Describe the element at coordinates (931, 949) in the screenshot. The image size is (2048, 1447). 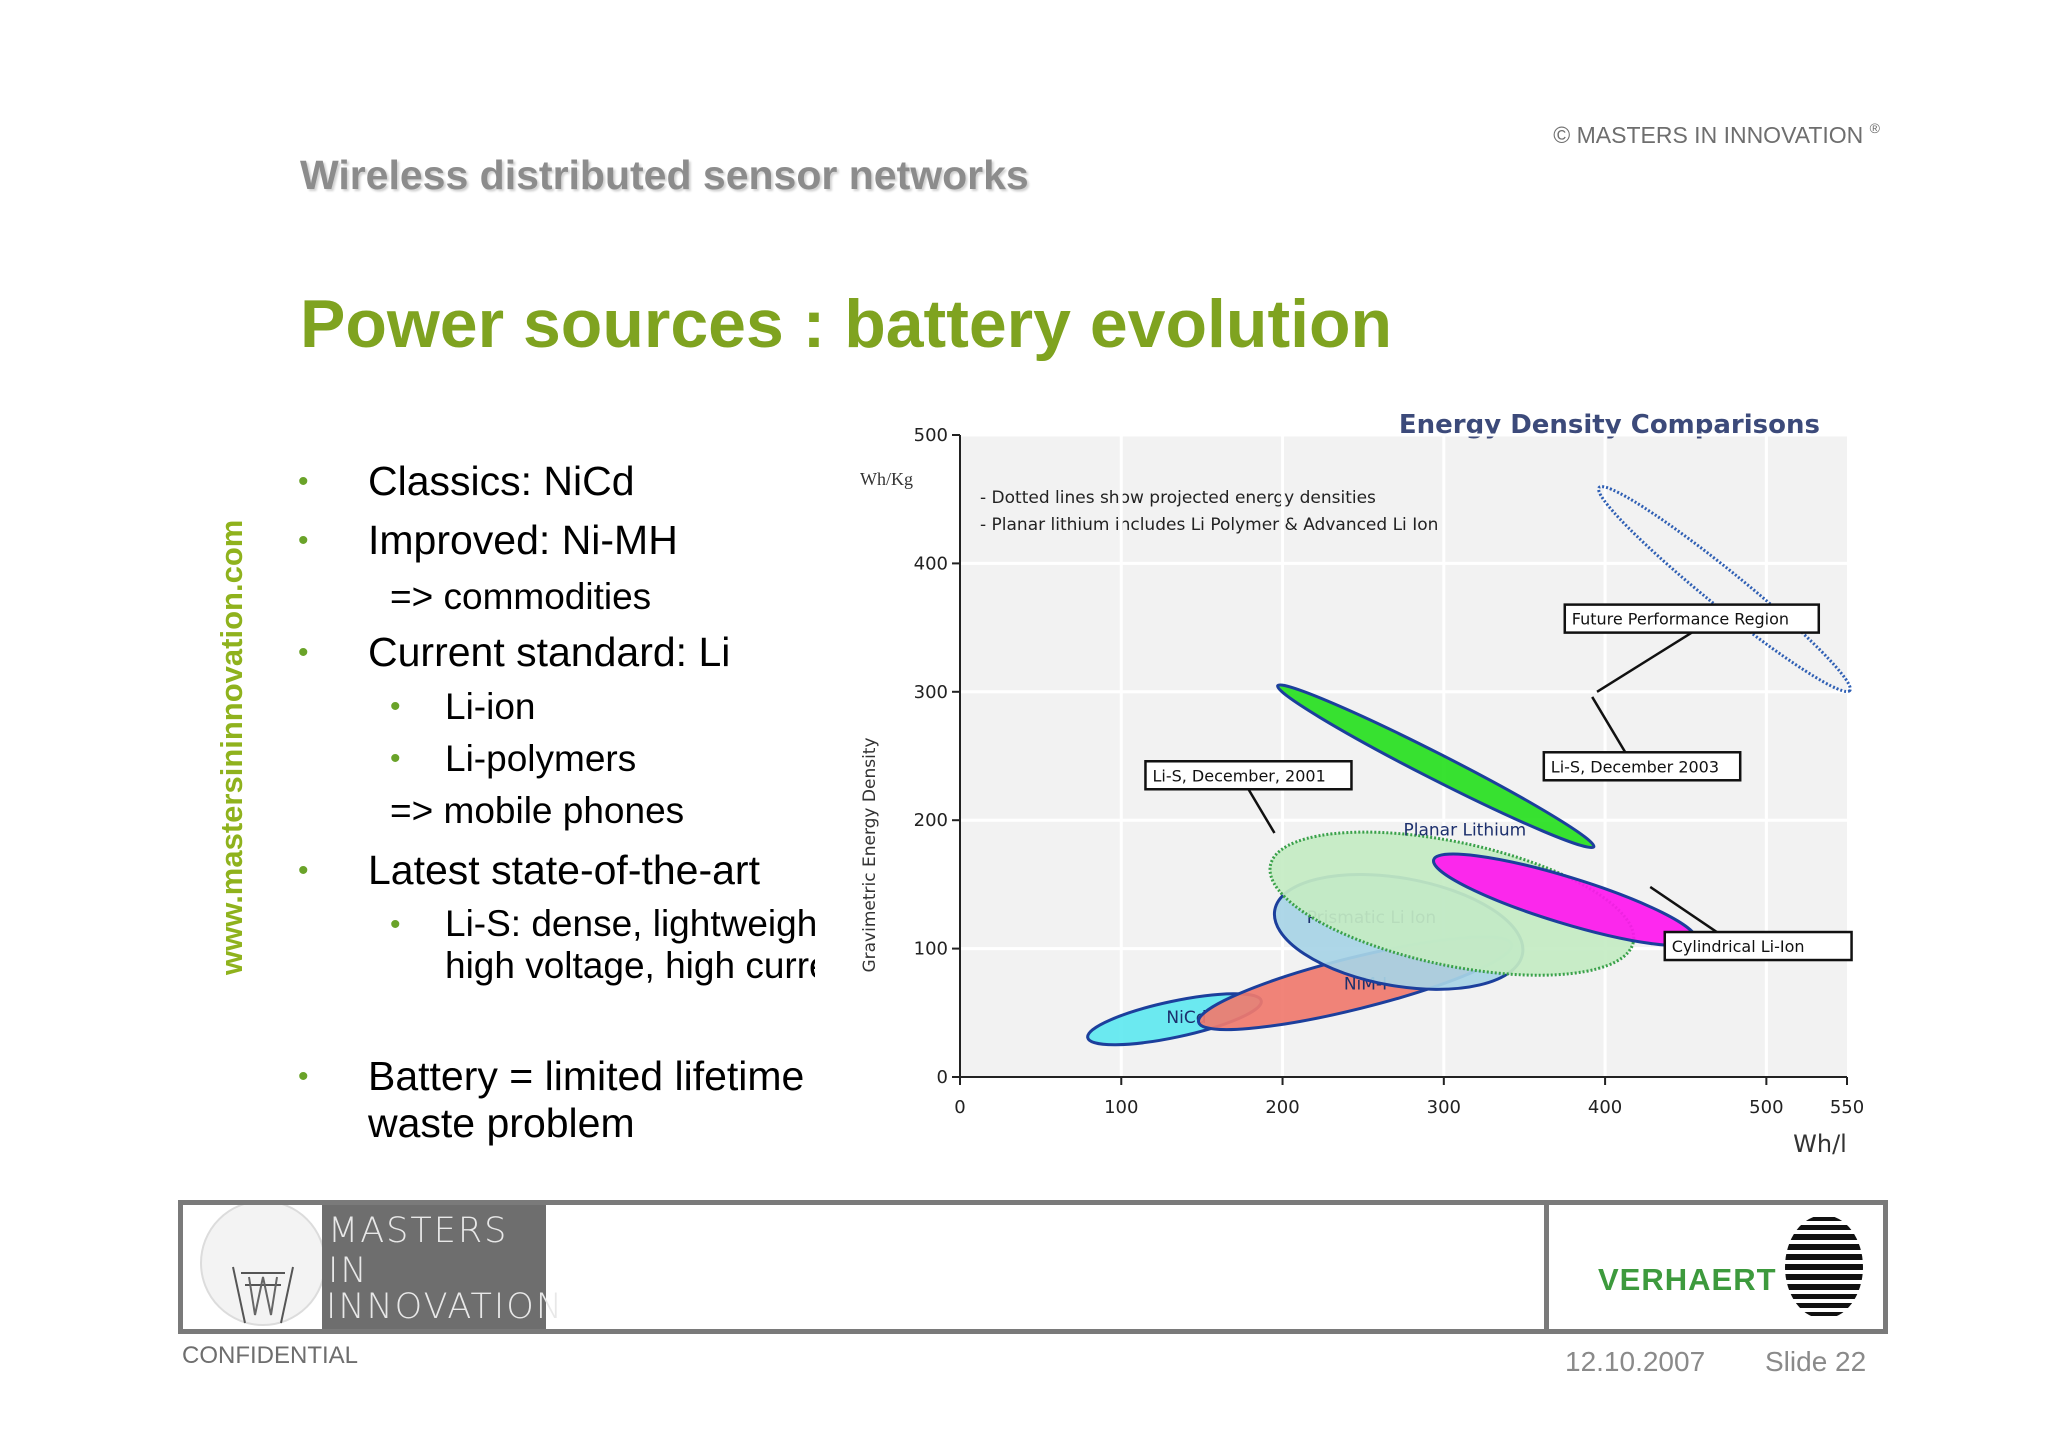
I see `y-tick-label: 100` at that location.